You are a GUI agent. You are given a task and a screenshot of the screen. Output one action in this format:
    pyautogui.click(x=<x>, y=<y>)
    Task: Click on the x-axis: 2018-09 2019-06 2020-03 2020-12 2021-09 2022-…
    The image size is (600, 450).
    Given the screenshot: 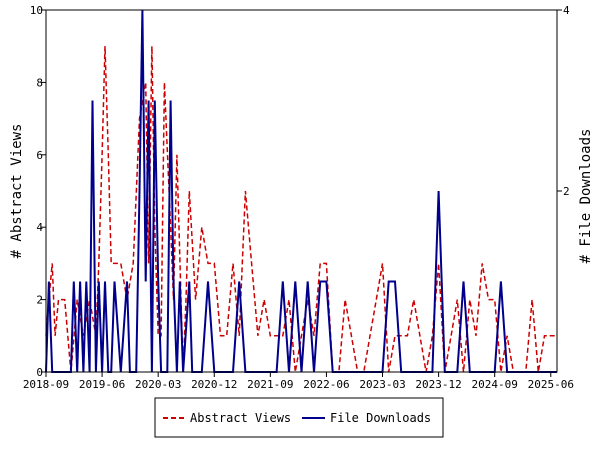 What is the action you would take?
    pyautogui.click(x=298, y=381)
    